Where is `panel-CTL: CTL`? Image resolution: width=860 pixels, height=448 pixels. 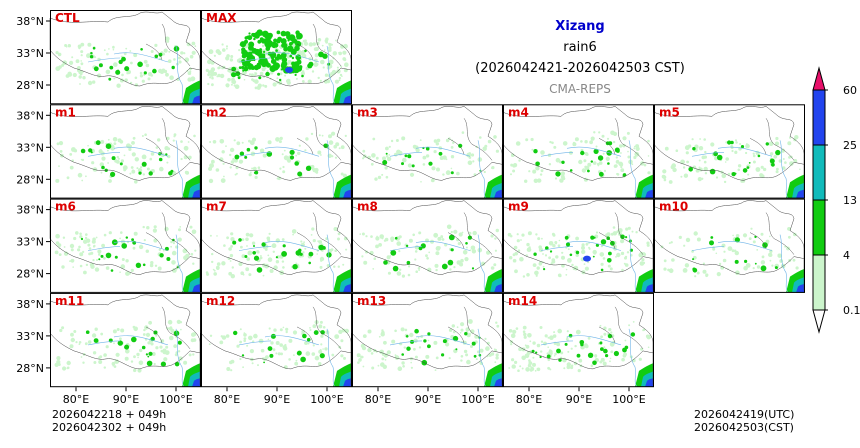
panel-CTL: CTL is located at coordinates (125, 57).